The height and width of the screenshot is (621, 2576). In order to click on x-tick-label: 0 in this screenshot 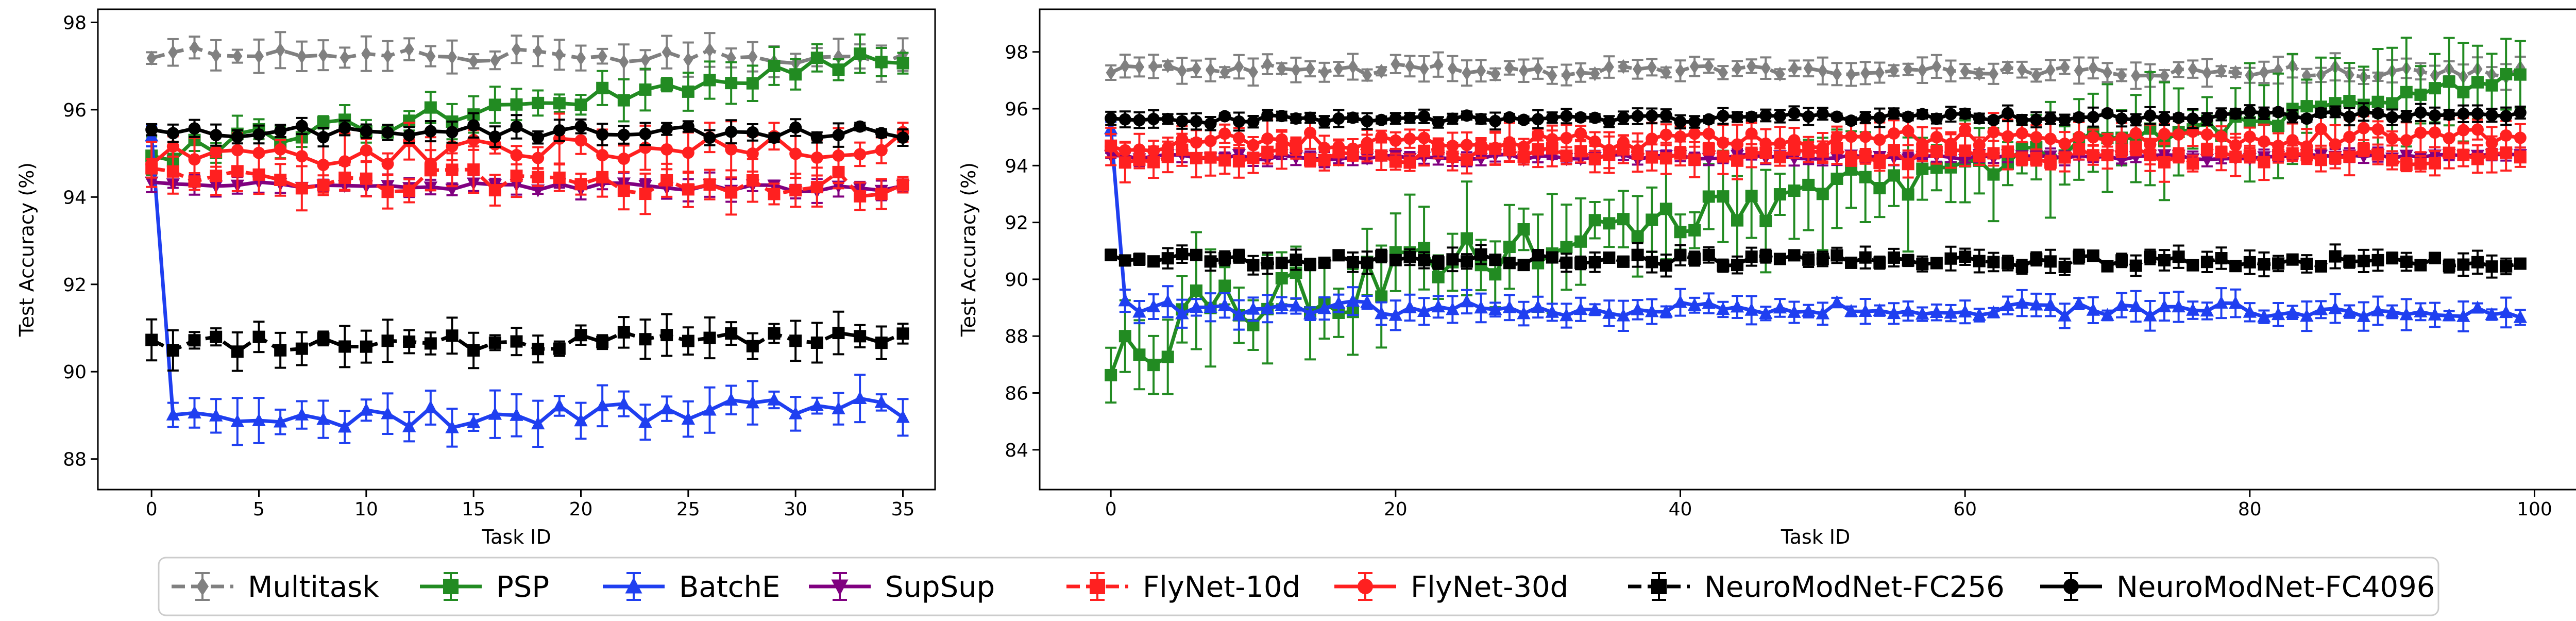, I will do `click(152, 509)`.